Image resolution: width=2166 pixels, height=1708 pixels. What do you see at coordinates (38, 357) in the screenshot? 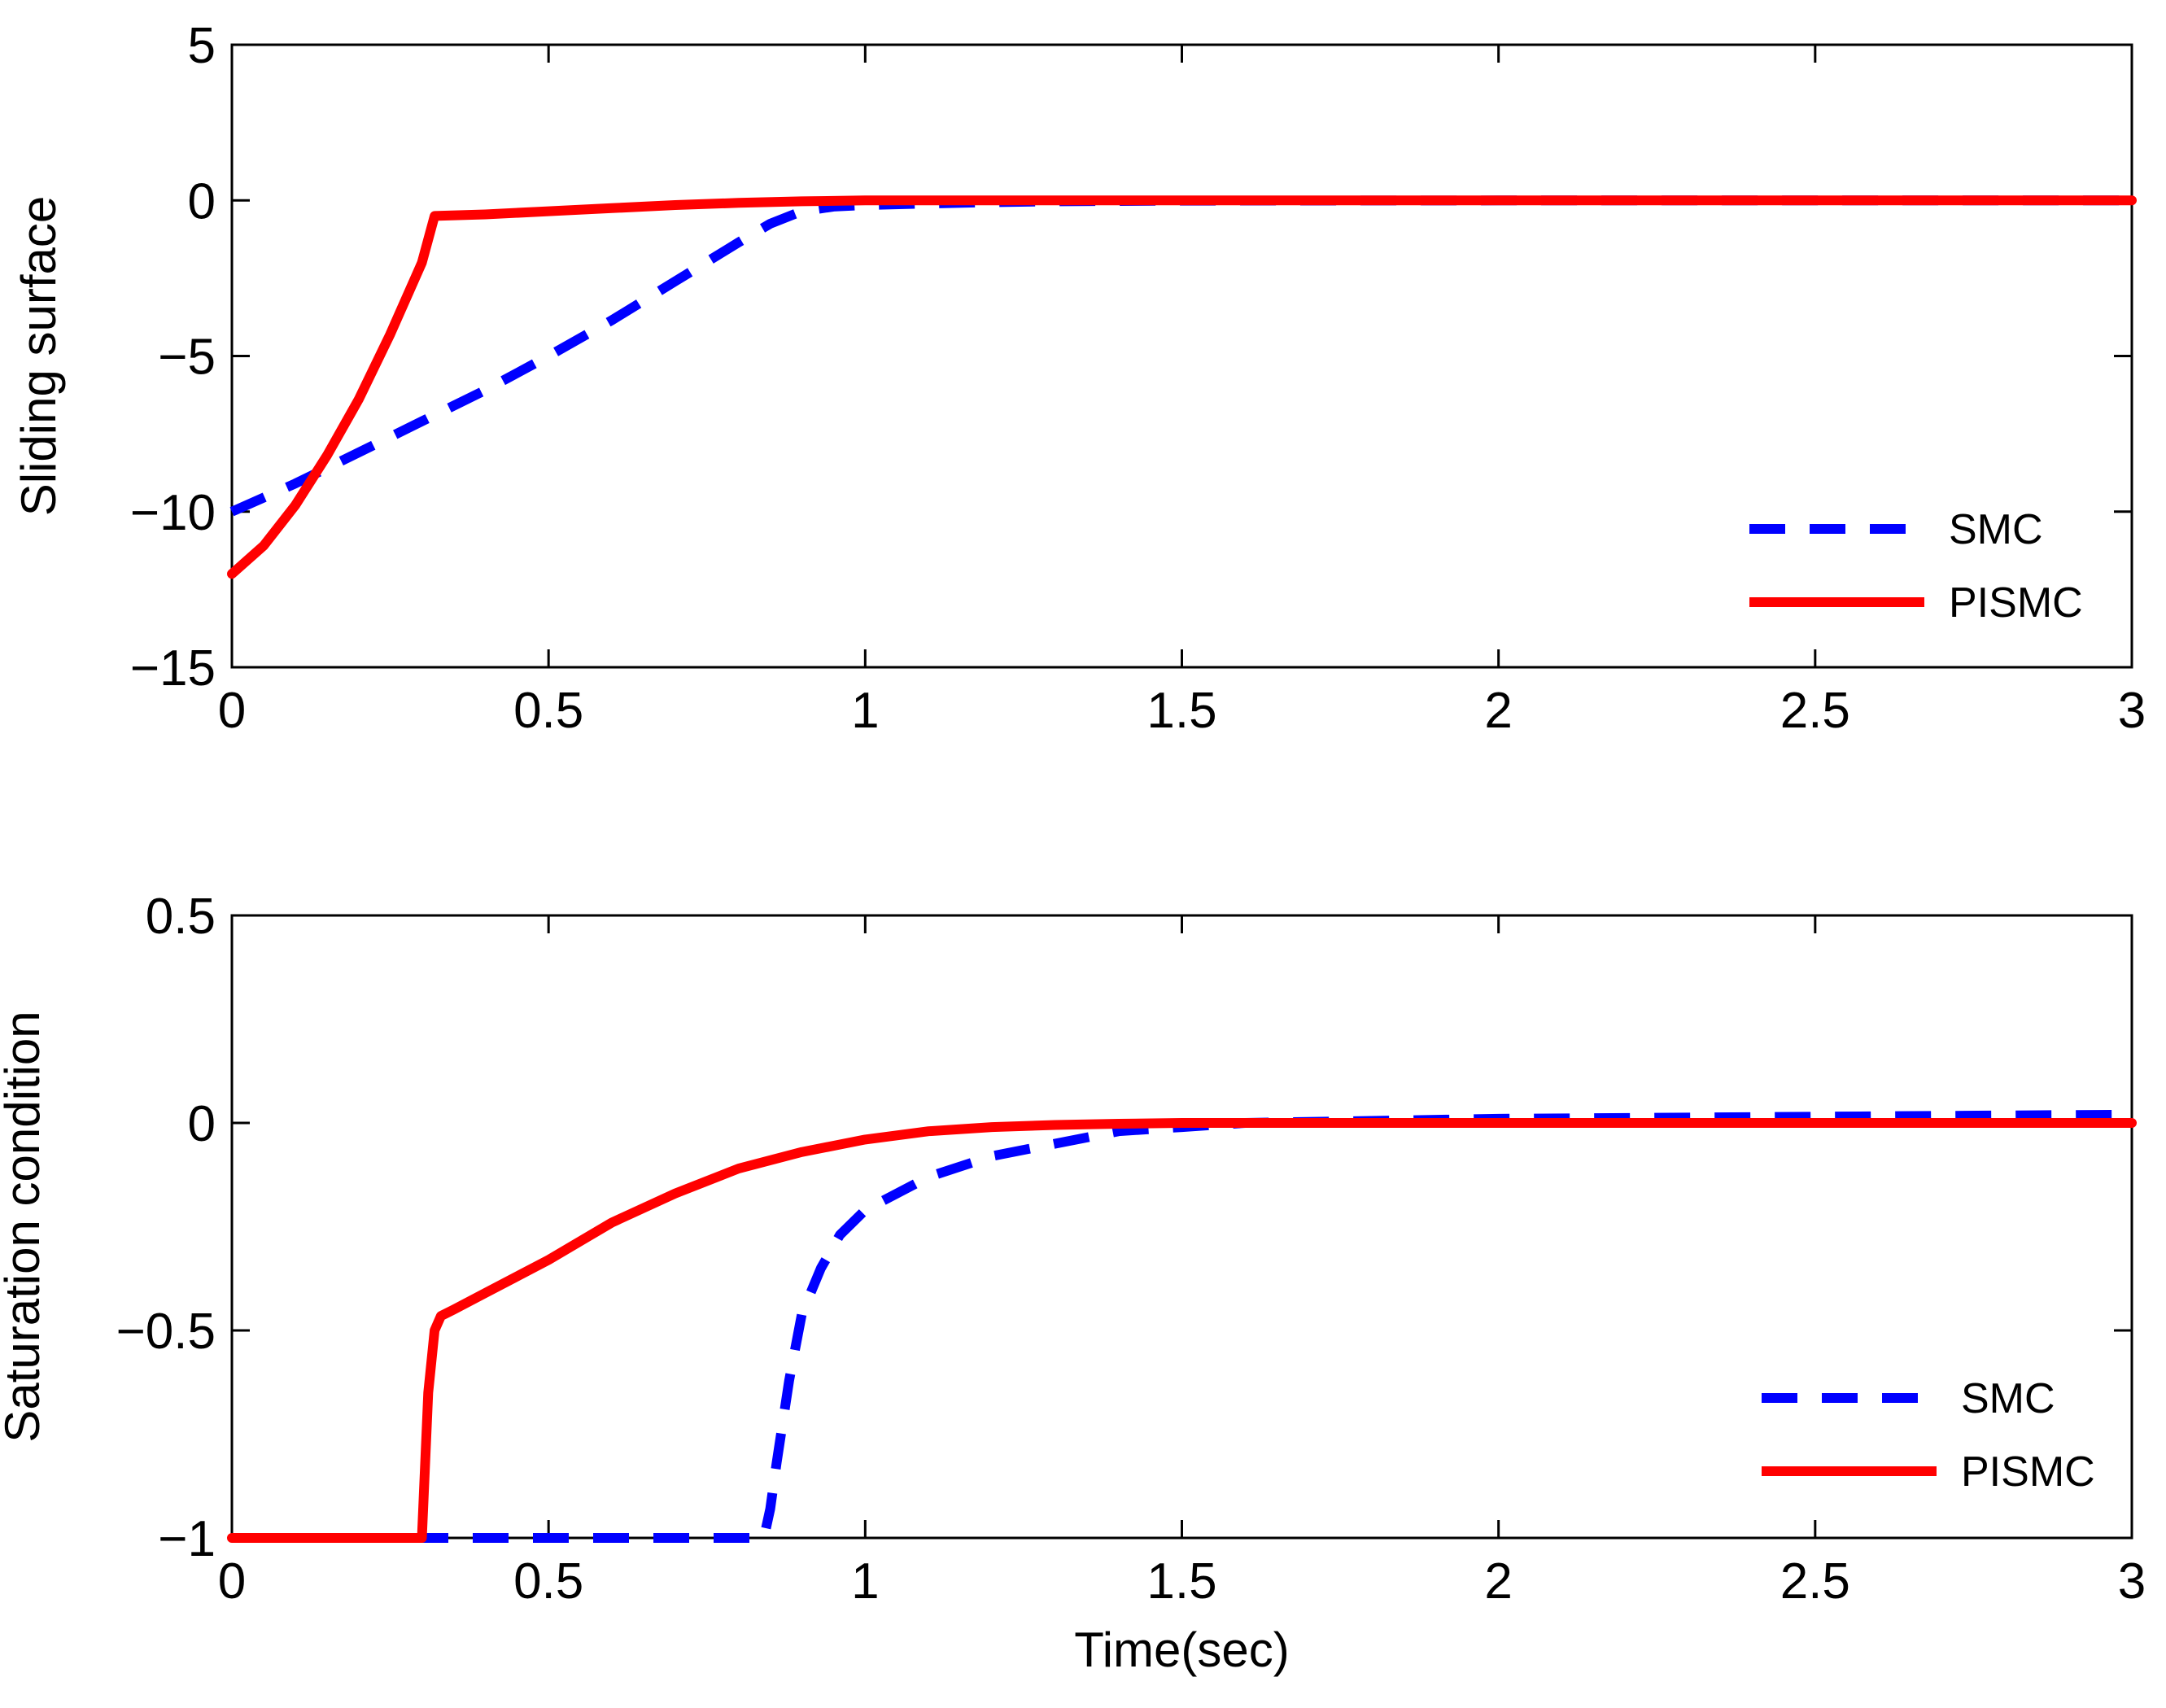
I see `y-axis-label: Sliding surface` at bounding box center [38, 357].